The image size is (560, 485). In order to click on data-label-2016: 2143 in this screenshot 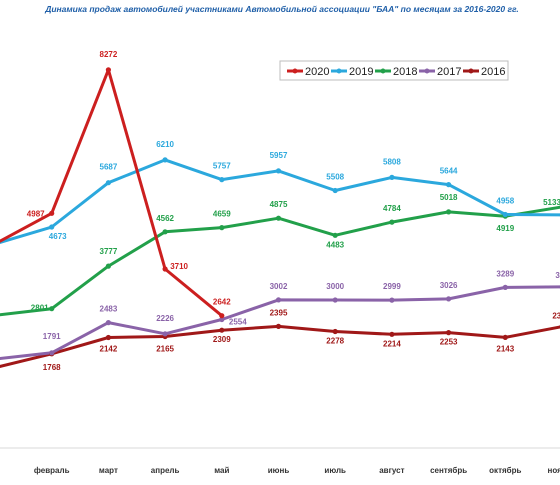, I will do `click(505, 348)`.